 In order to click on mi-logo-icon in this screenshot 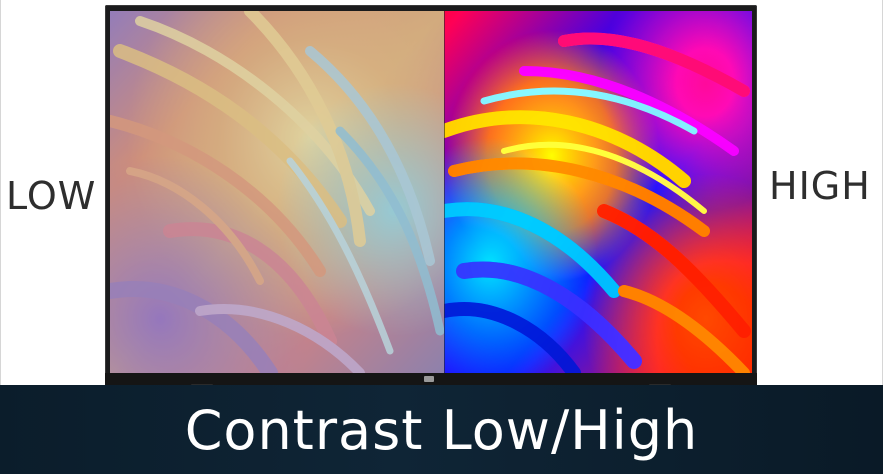, I will do `click(429, 379)`.